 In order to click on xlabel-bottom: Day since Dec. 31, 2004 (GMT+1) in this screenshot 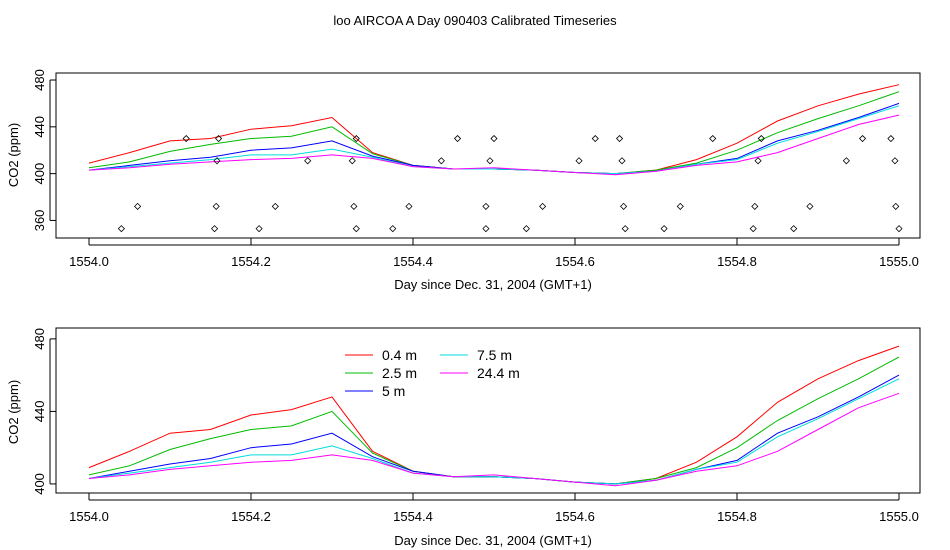, I will do `click(493, 540)`.